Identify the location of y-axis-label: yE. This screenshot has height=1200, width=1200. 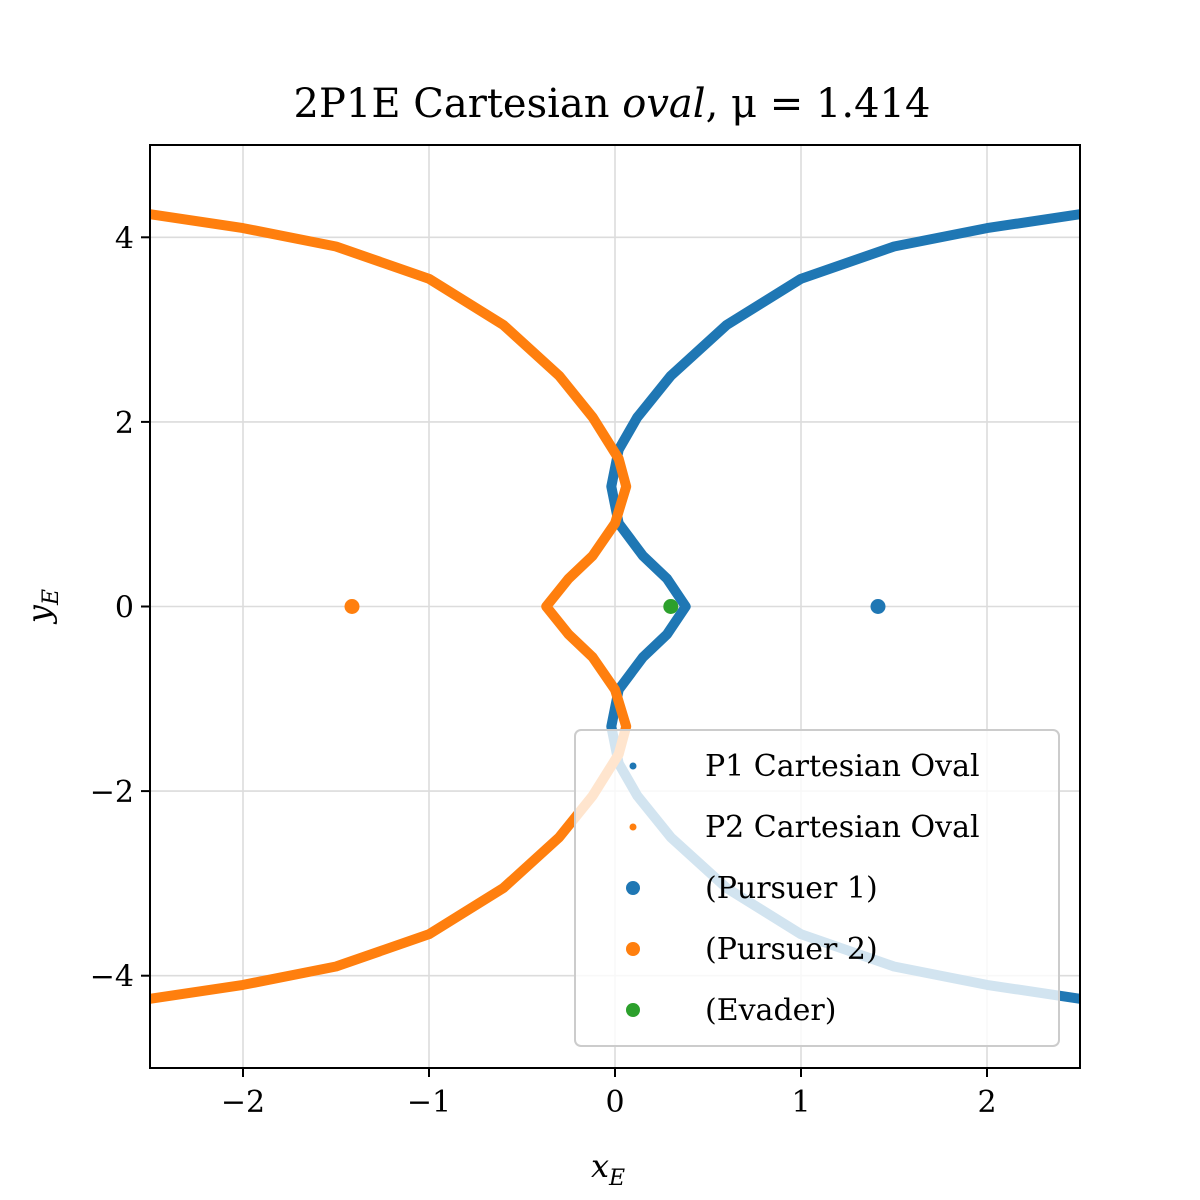
(42, 607).